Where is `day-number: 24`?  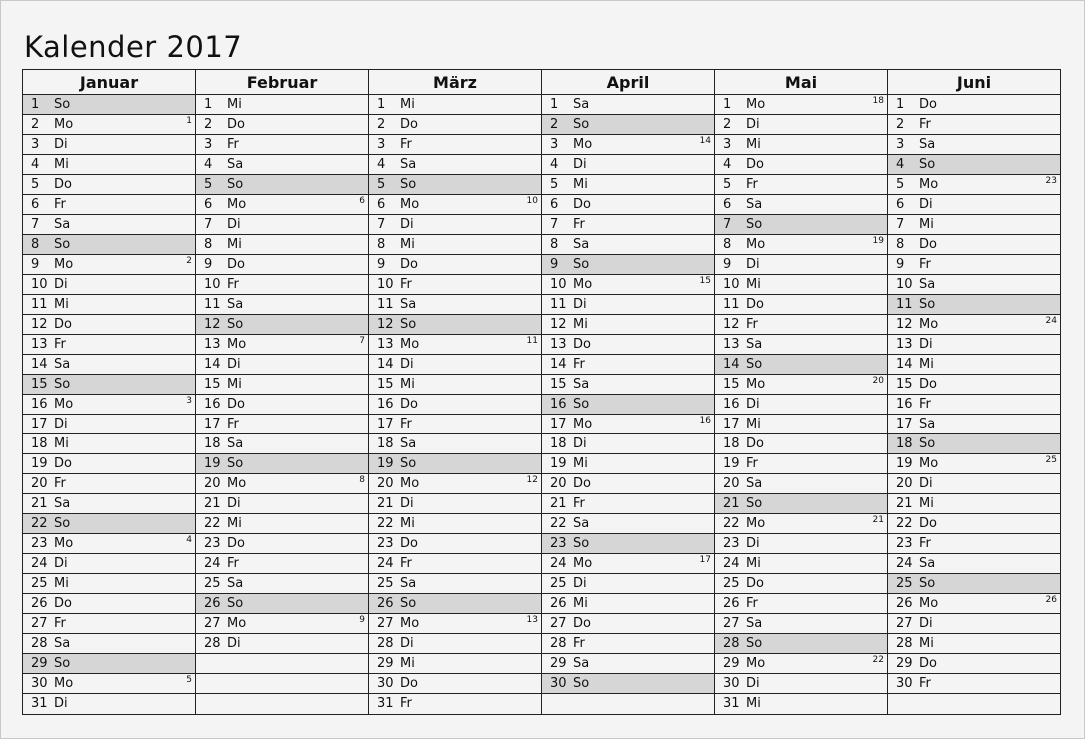
day-number: 24 is located at coordinates (558, 564).